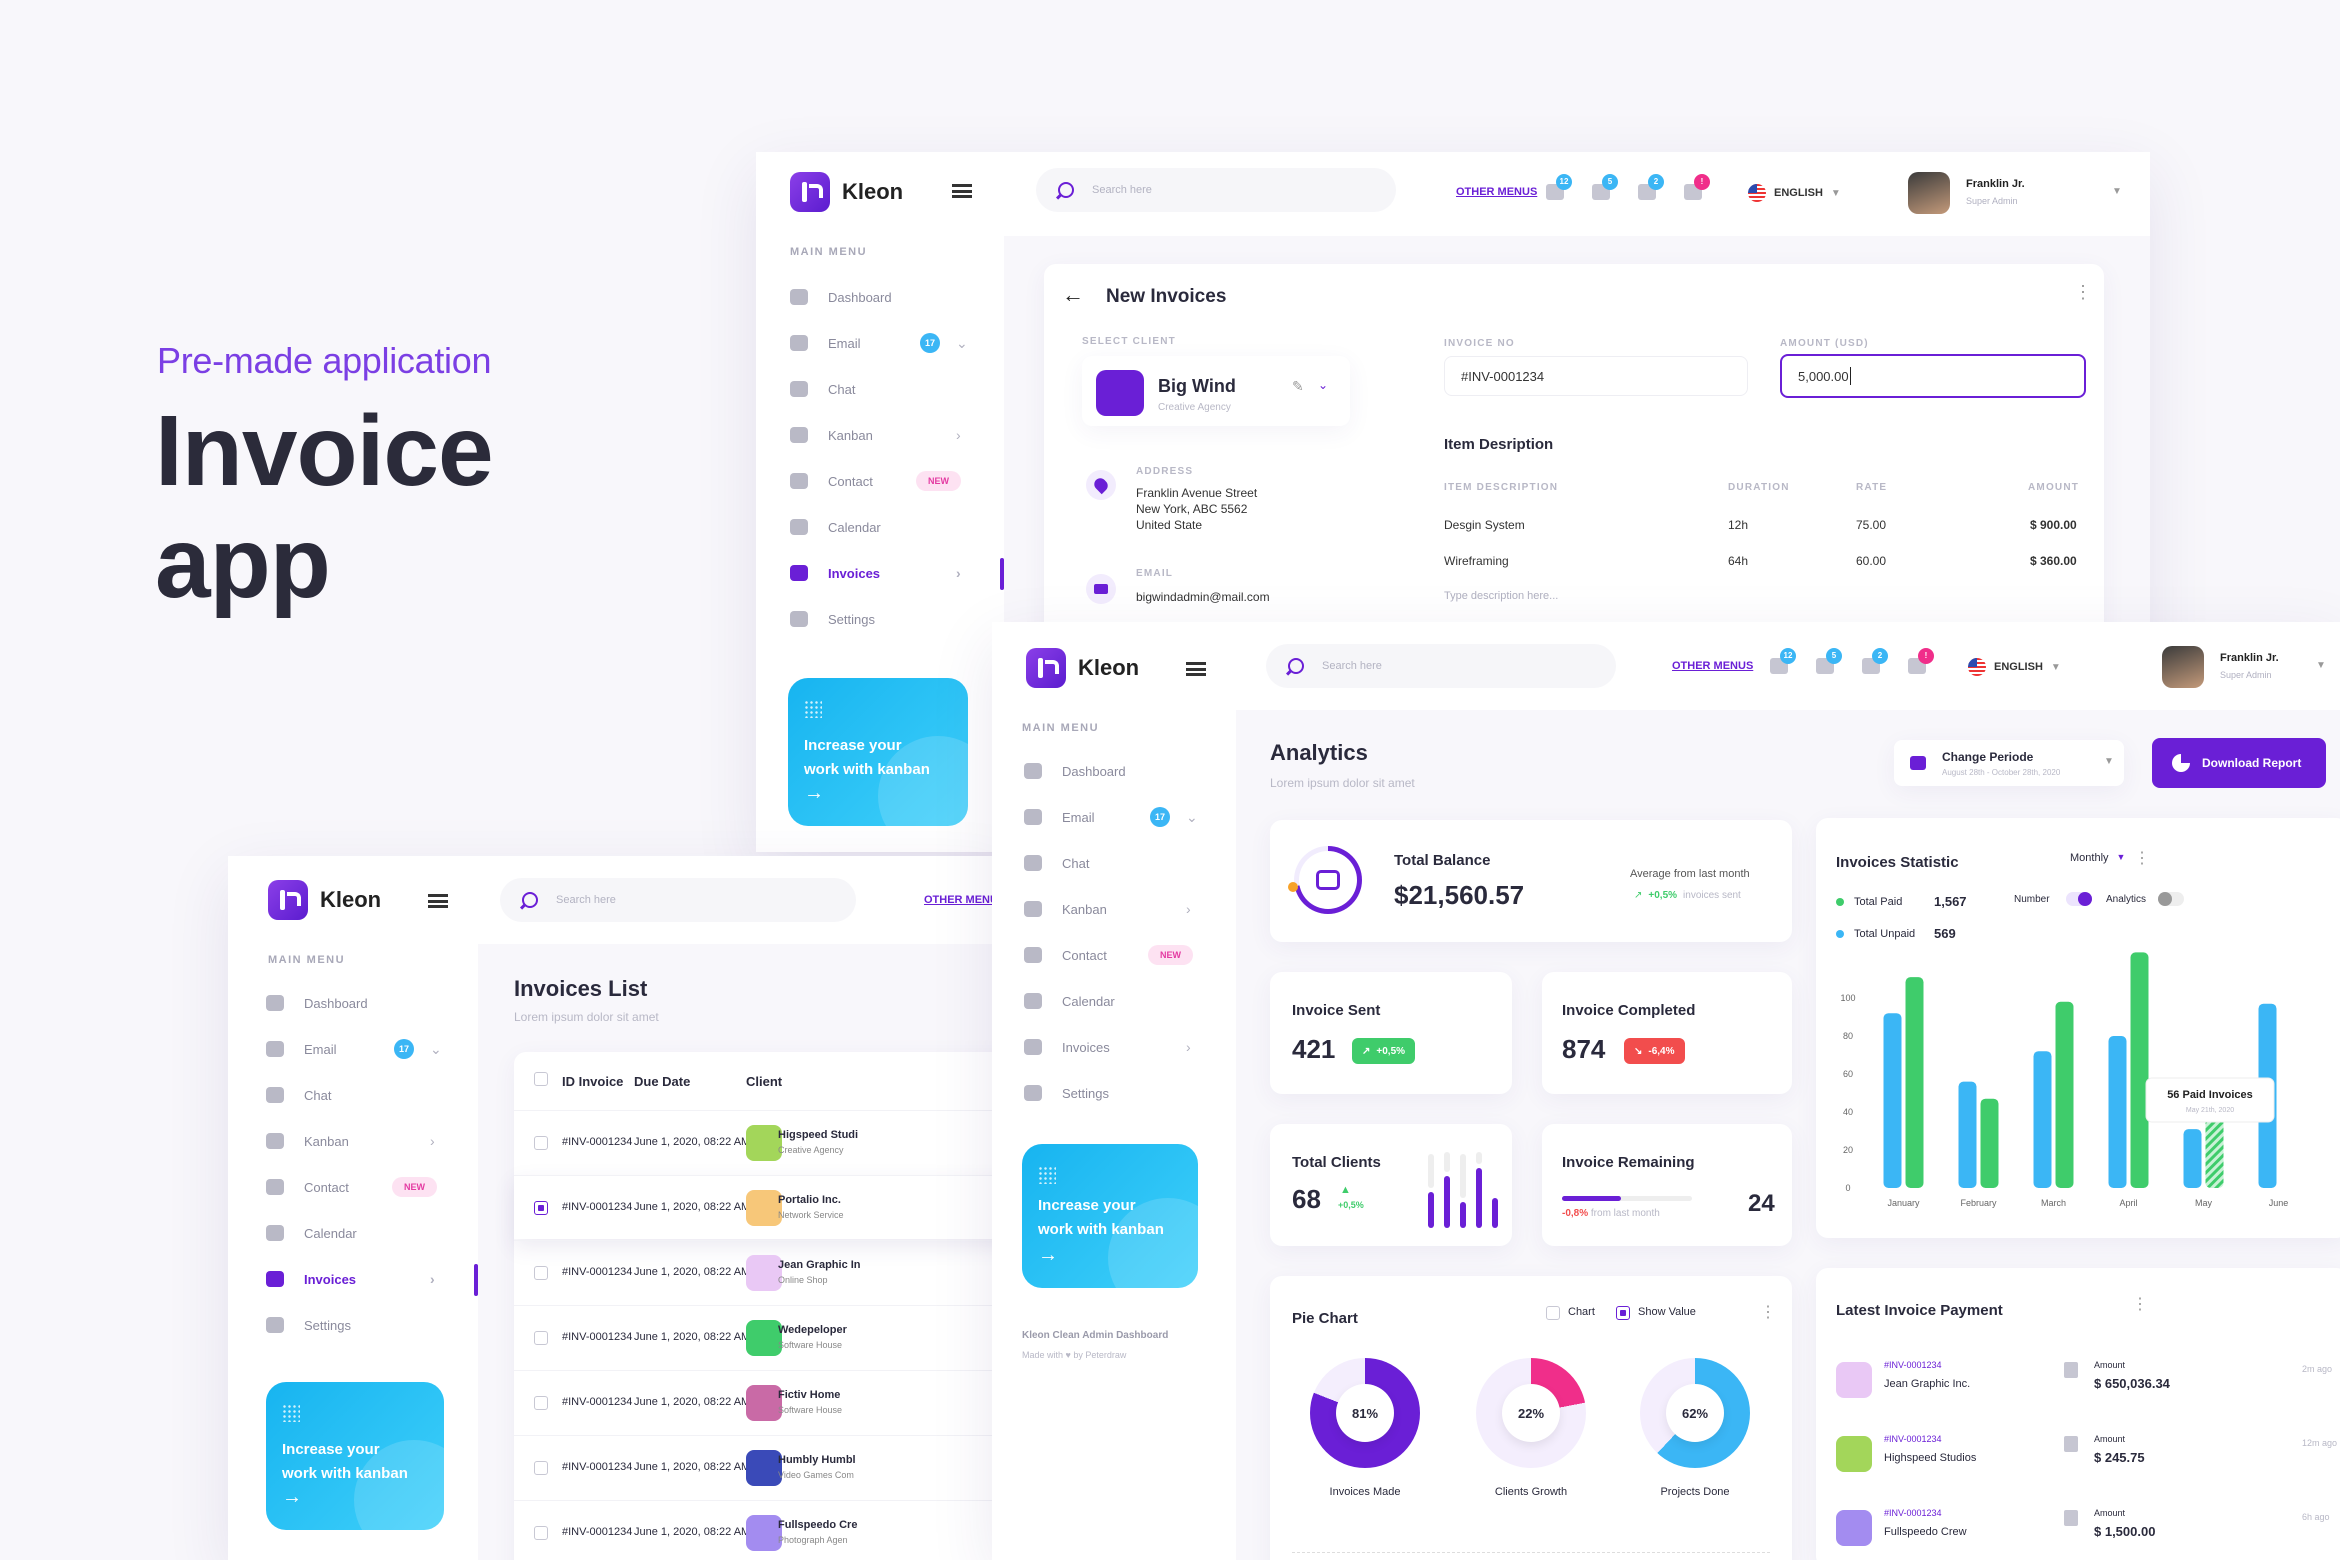 This screenshot has height=1560, width=2340. Describe the element at coordinates (1197, 386) in the screenshot. I see `client-name: Big Wind` at that location.